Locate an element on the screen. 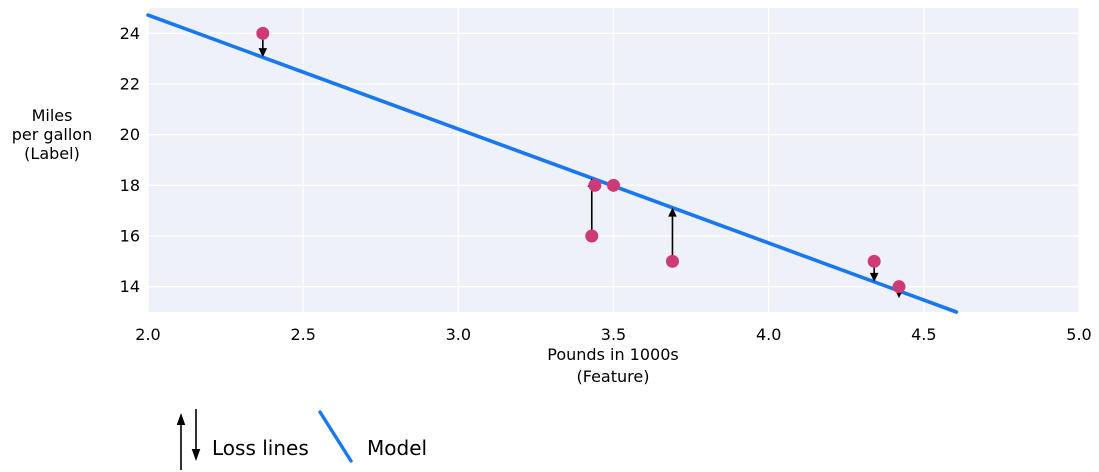  x-axis-label-line2: (Feature) is located at coordinates (613, 376).